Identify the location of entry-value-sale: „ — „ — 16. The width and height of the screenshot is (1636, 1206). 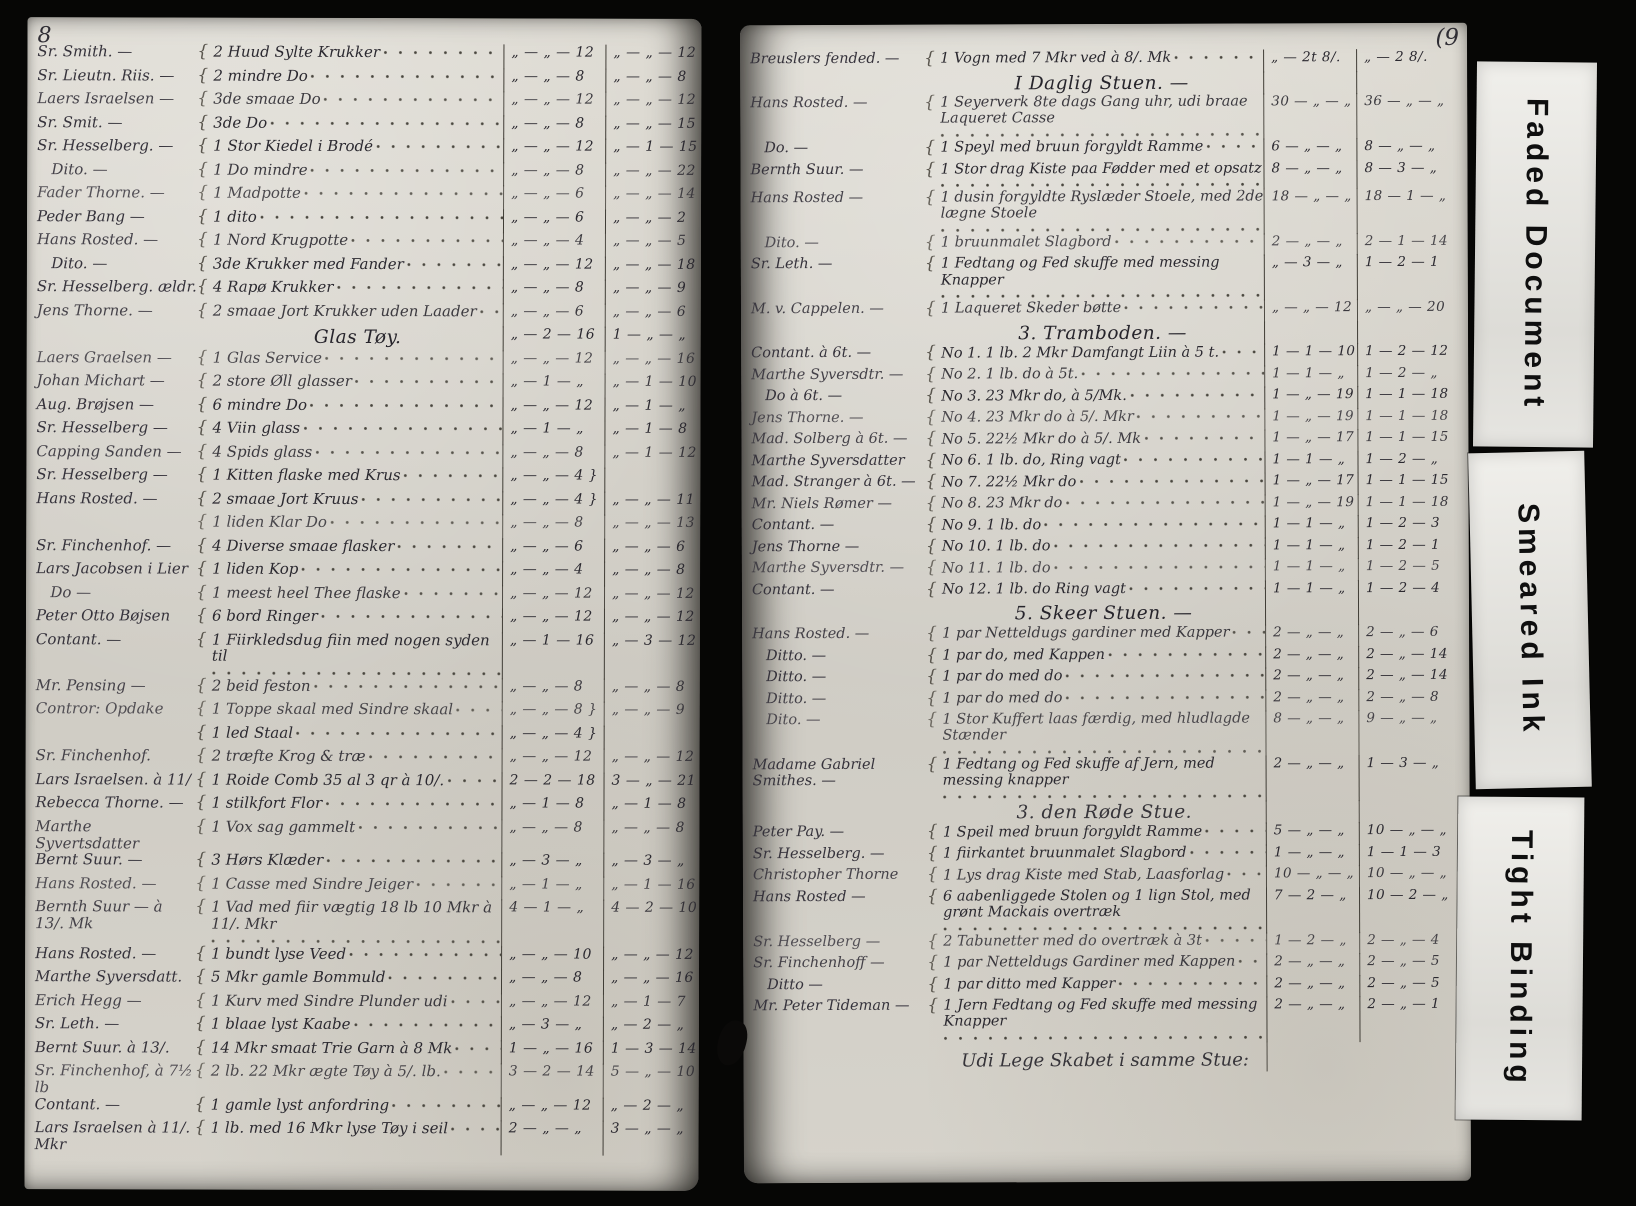
(652, 362).